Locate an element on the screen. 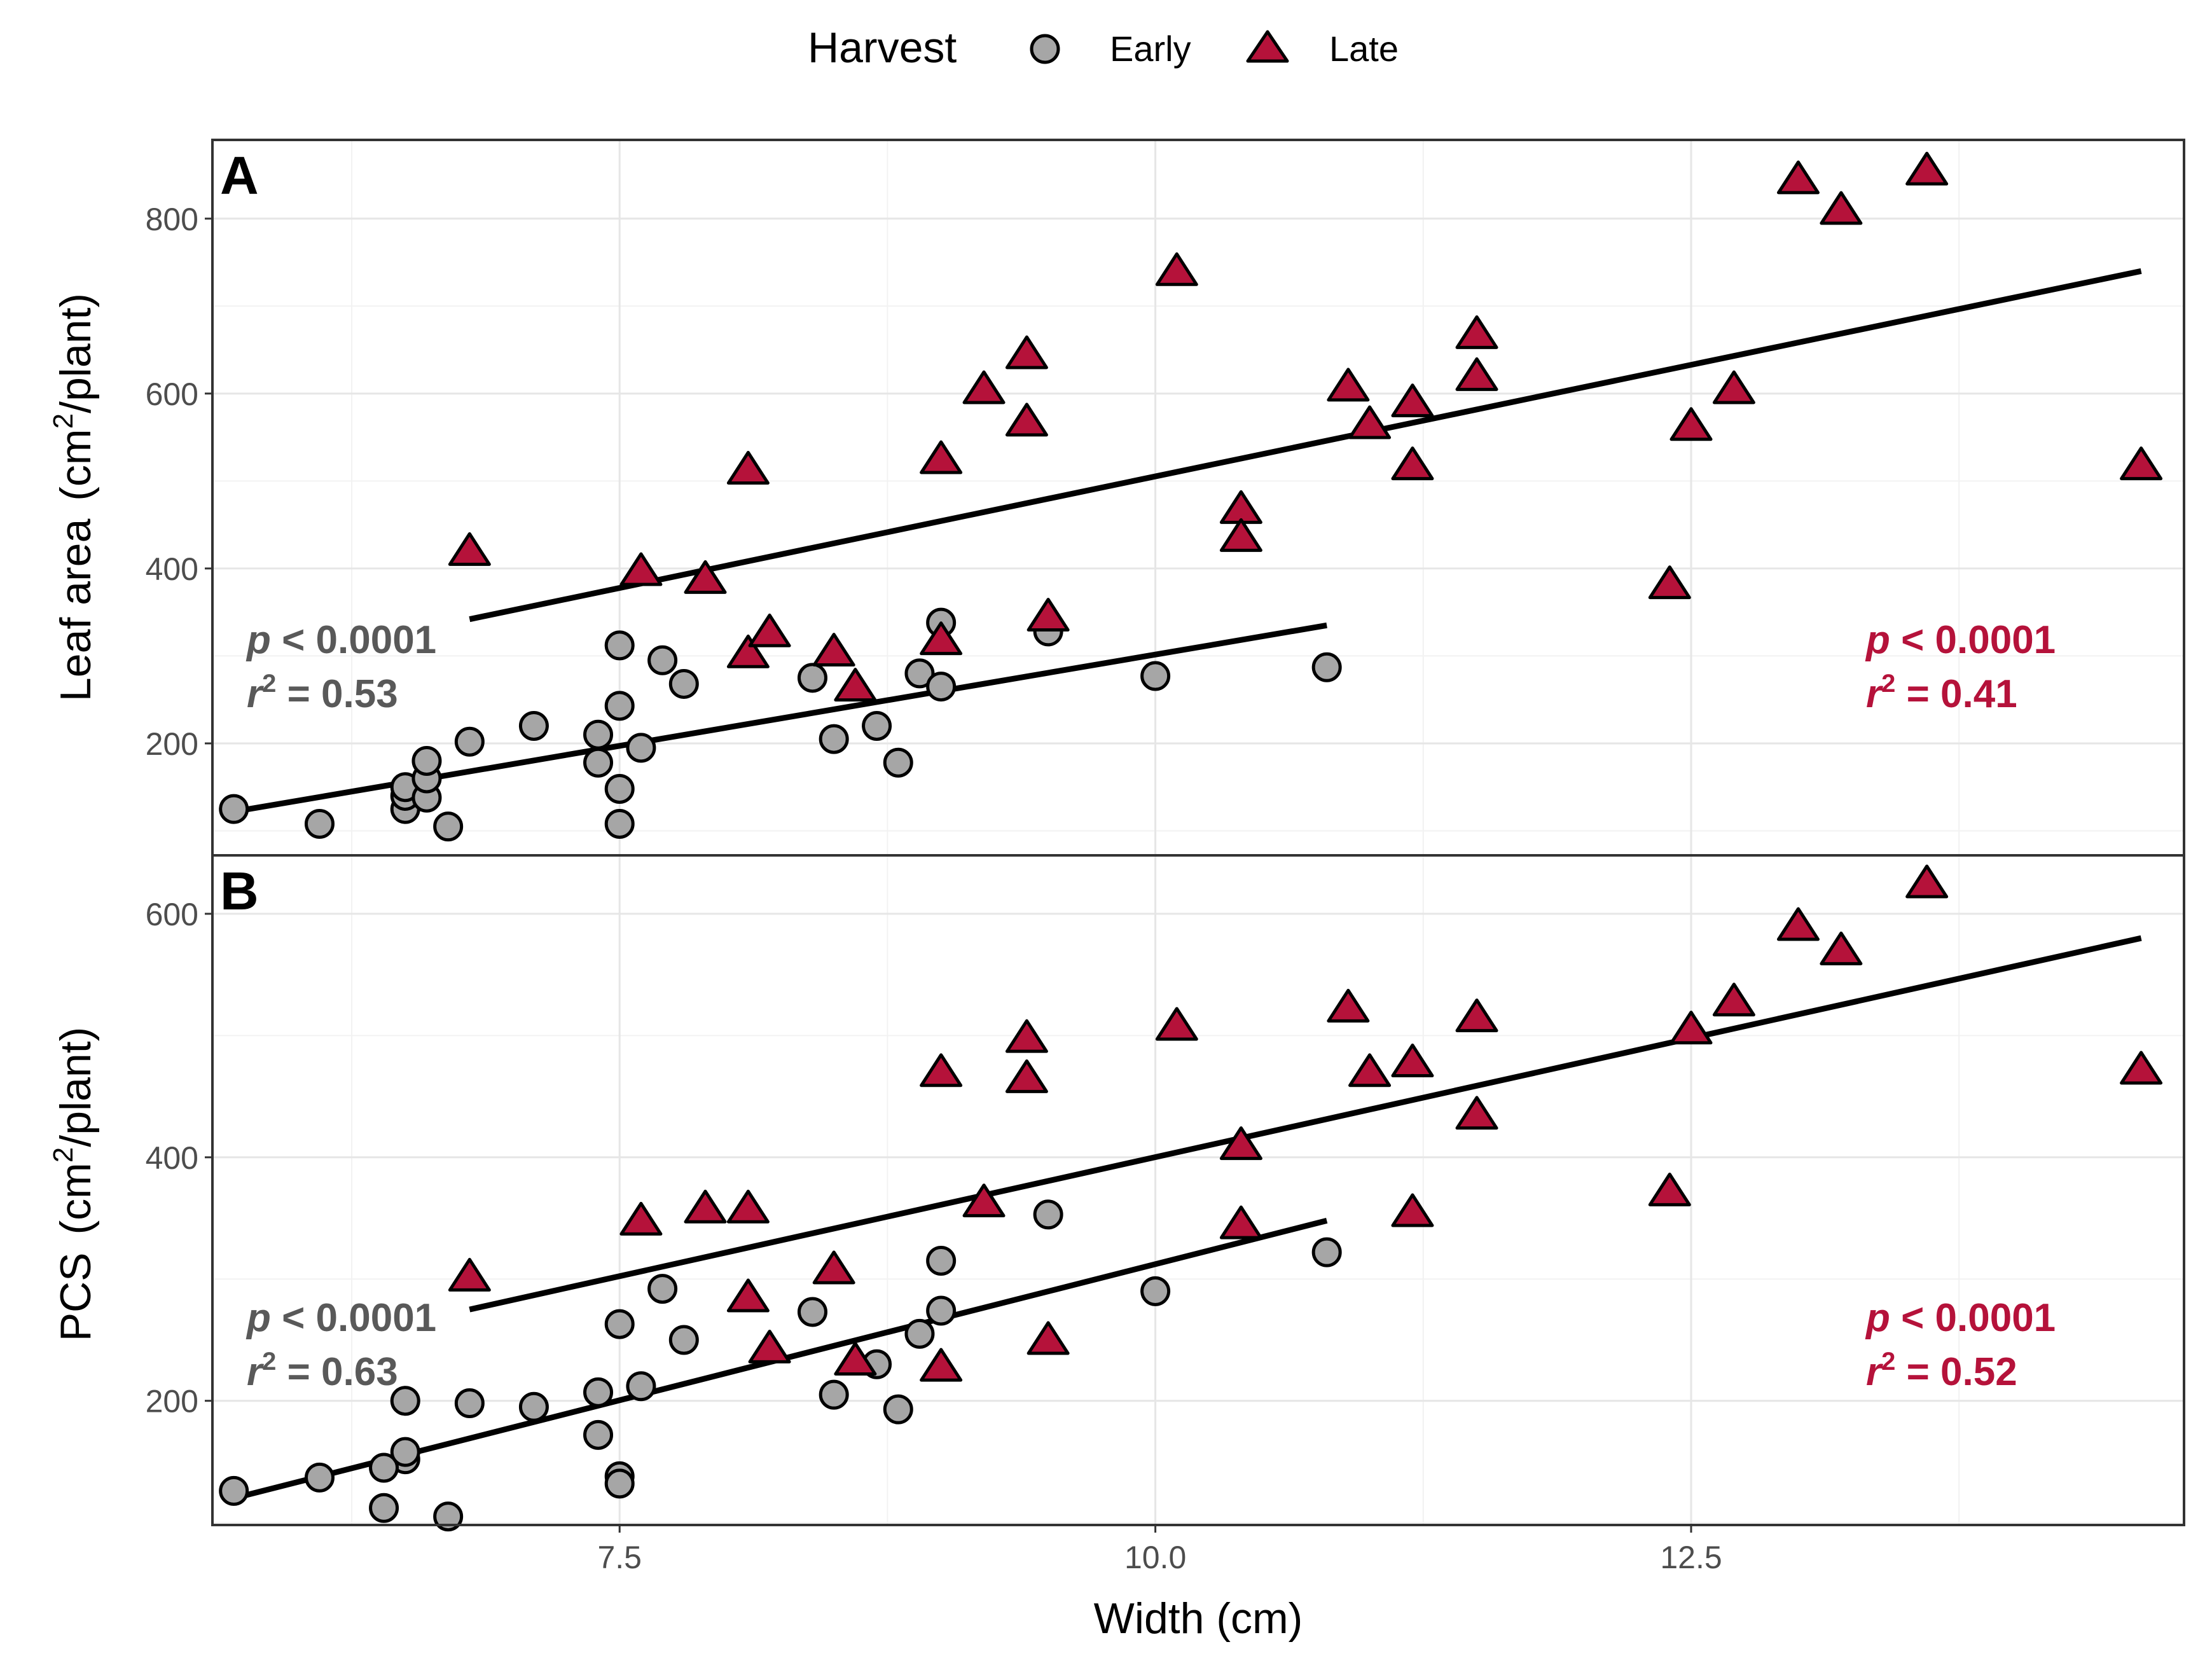 The image size is (2212, 1663). panel-b-ytick-label: 600 is located at coordinates (172, 914).